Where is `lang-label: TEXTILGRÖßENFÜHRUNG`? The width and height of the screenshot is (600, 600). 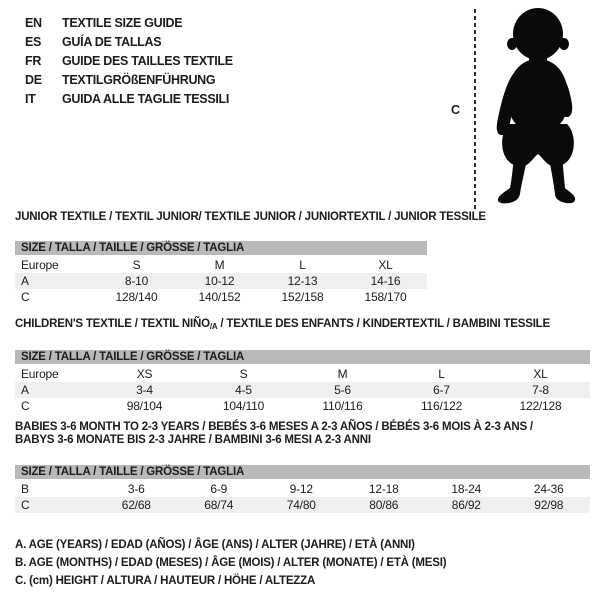
lang-label: TEXTILGRÖßENFÜHRUNG is located at coordinates (139, 80).